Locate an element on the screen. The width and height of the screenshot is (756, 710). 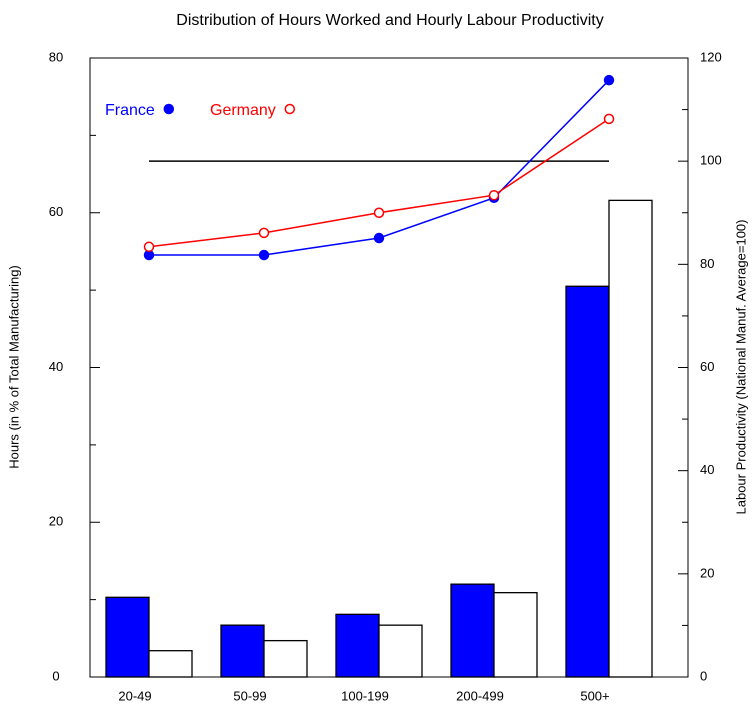
x-tick-label: 20-49 is located at coordinates (134, 695).